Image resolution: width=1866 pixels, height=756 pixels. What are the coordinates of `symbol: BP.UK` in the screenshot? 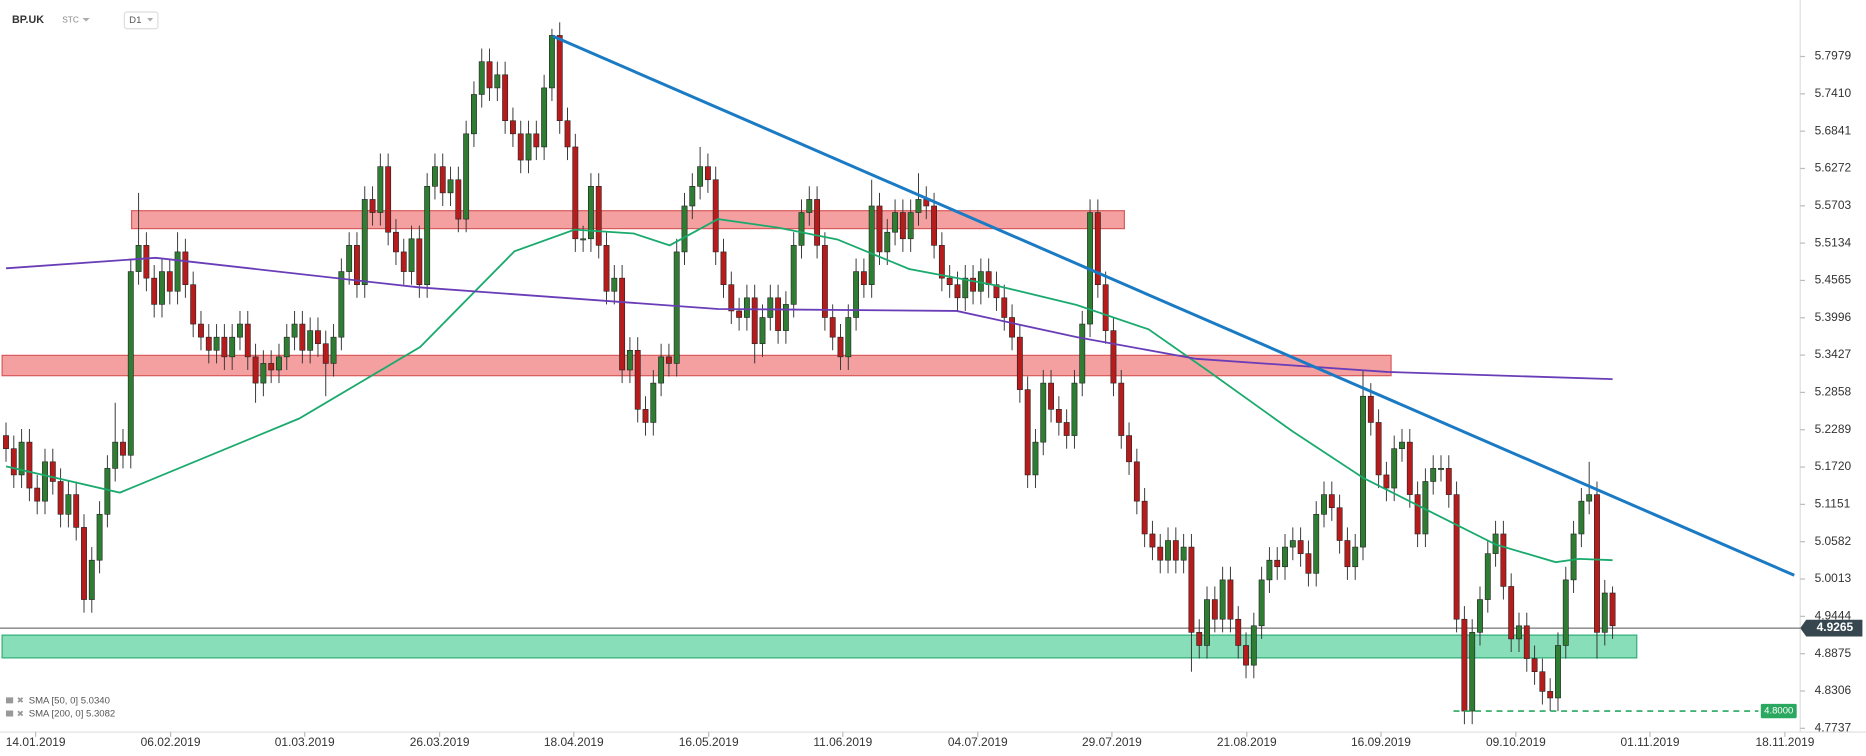 It's located at (28, 20).